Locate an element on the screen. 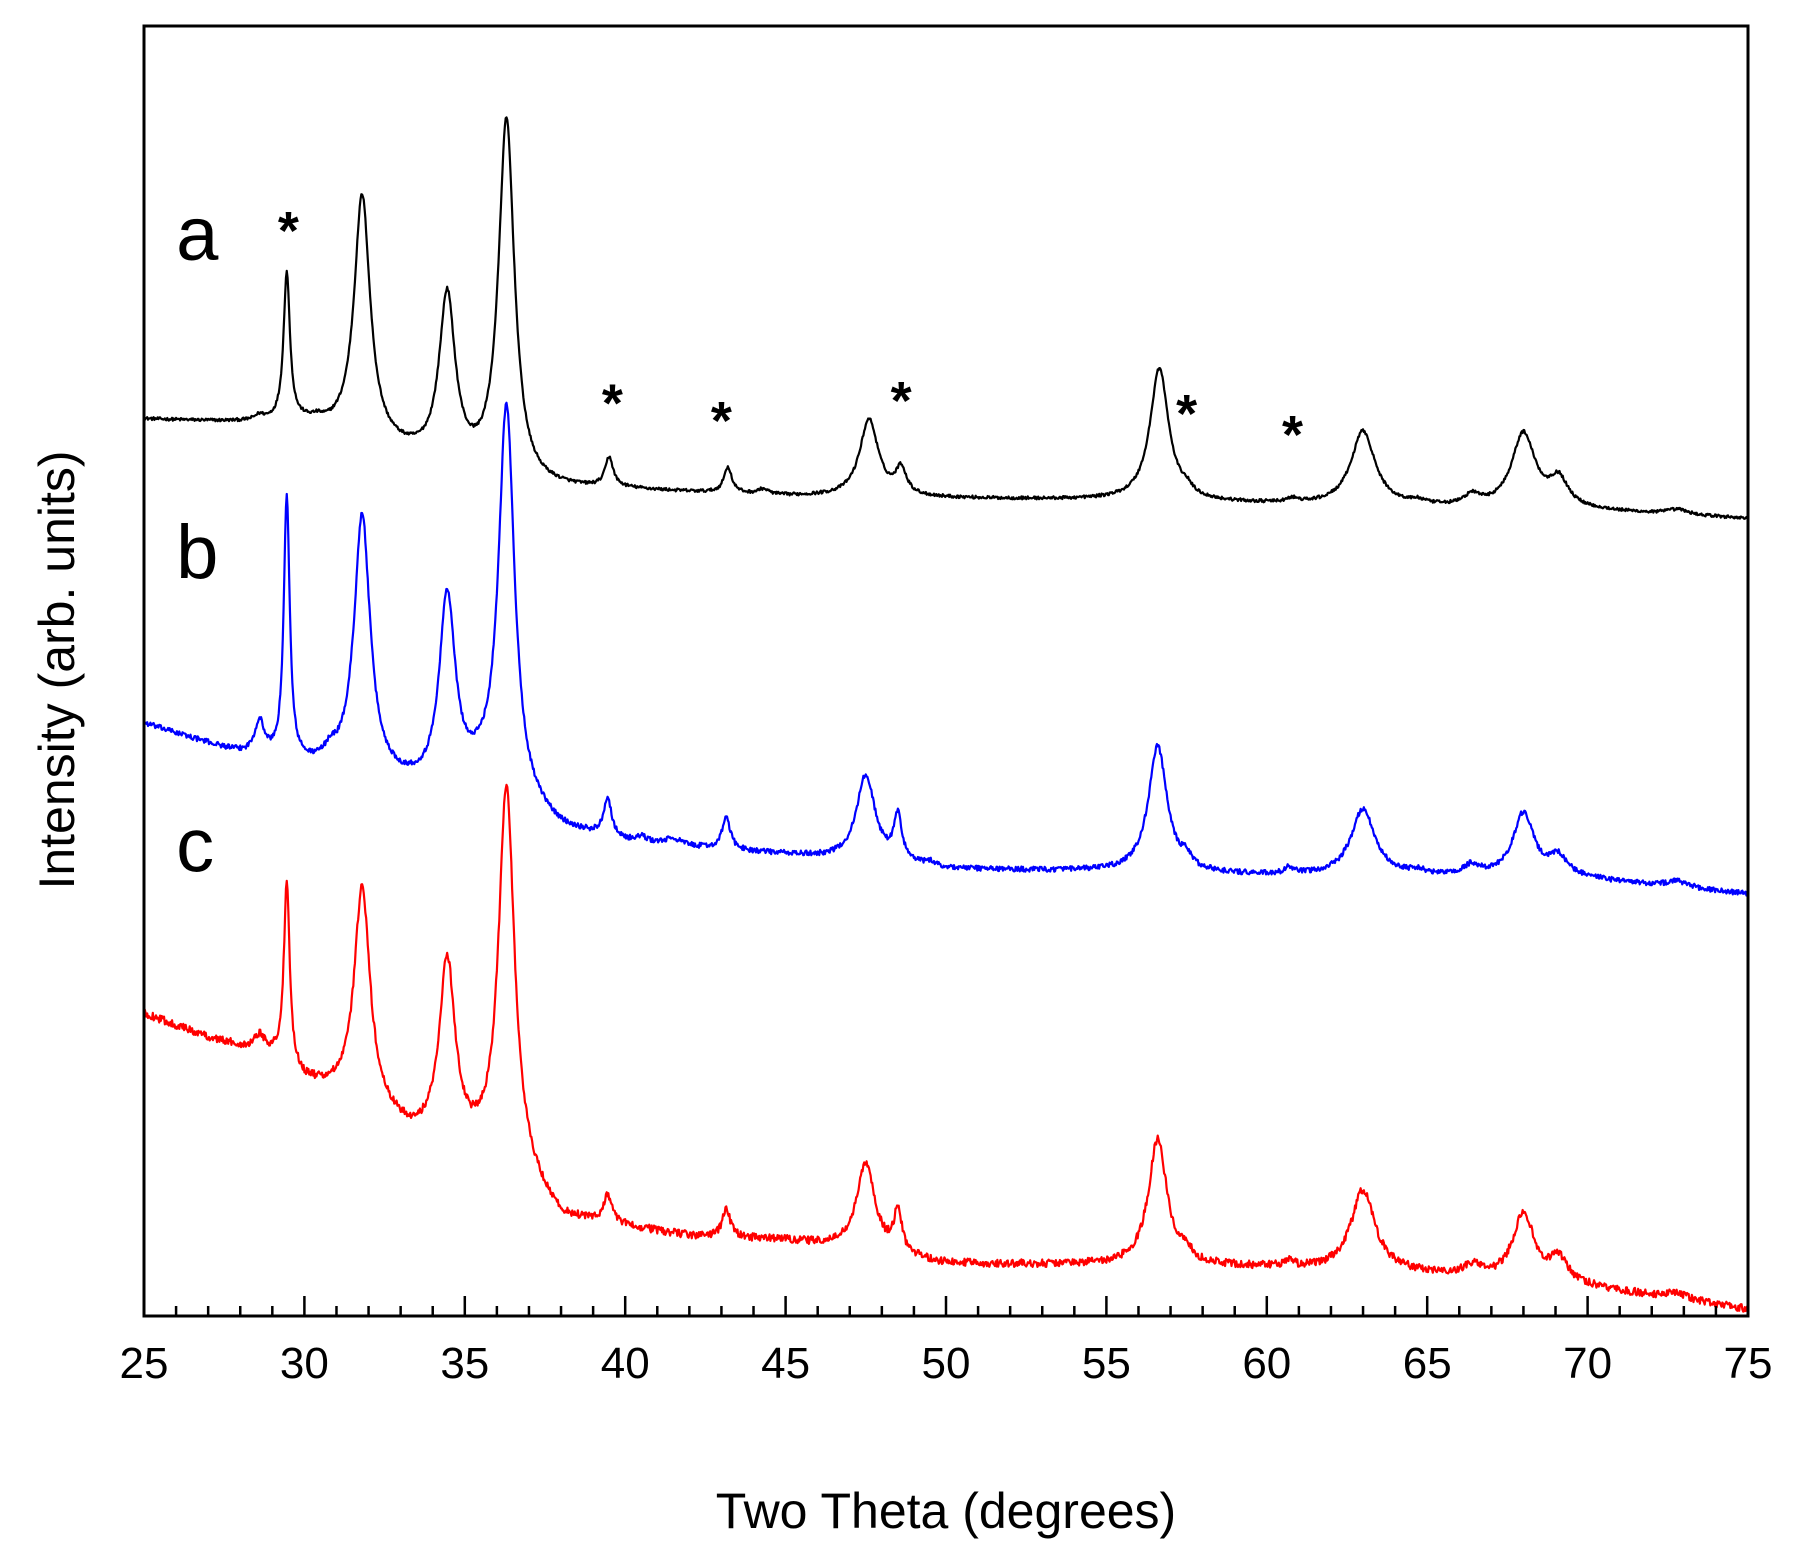  x-tick-label: 70 is located at coordinates (1587, 1363).